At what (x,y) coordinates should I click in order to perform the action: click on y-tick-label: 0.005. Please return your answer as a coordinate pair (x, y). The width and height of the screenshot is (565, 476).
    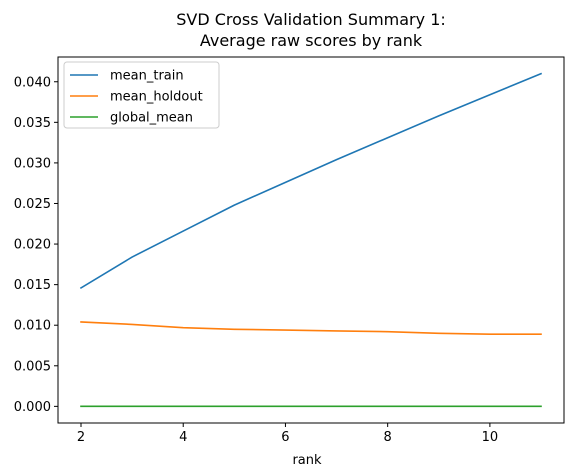
    Looking at the image, I should click on (32, 366).